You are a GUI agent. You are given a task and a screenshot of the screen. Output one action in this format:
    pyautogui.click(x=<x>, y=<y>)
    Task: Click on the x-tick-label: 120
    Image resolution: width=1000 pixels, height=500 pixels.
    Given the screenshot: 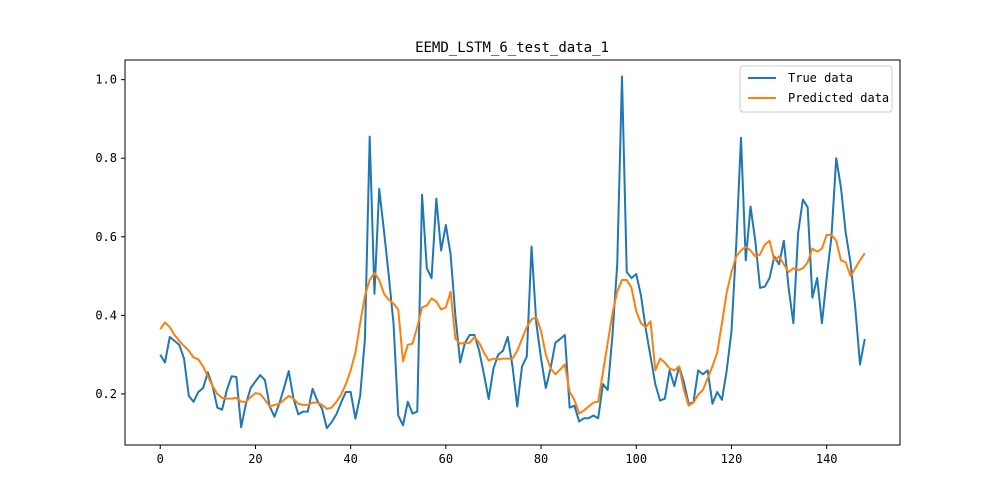 What is the action you would take?
    pyautogui.click(x=732, y=459)
    